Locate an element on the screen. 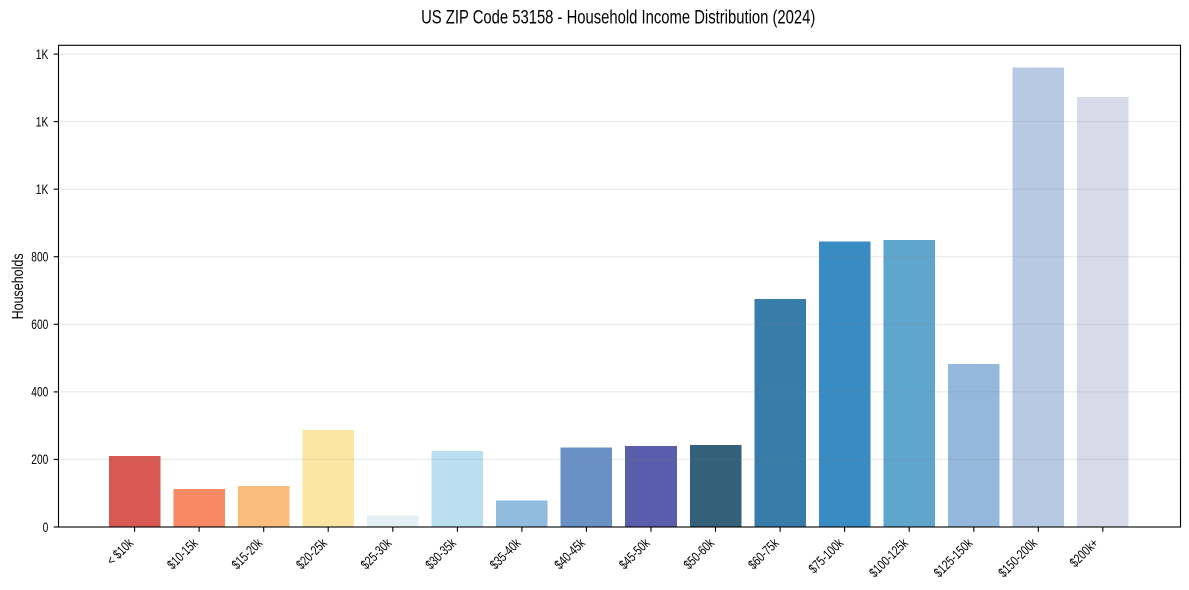  svg-text: 0 is located at coordinates (46, 527).